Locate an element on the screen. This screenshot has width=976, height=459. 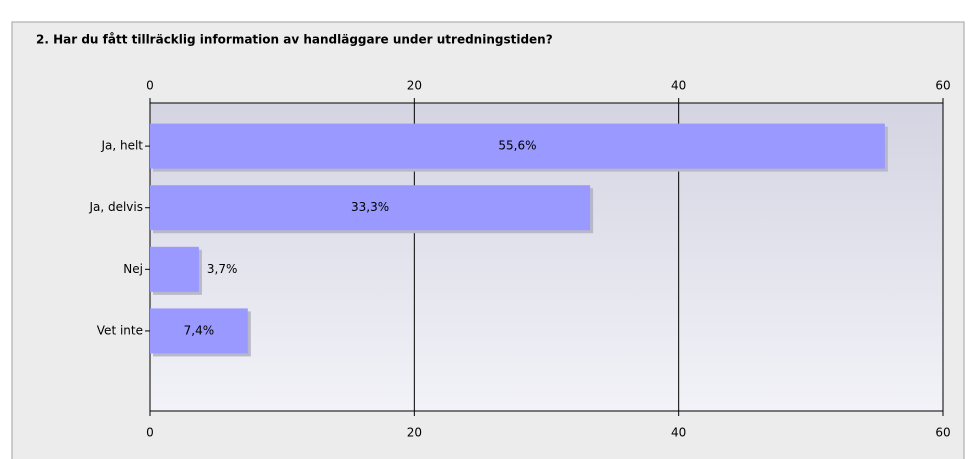
data-label: 33,3% is located at coordinates (370, 207).